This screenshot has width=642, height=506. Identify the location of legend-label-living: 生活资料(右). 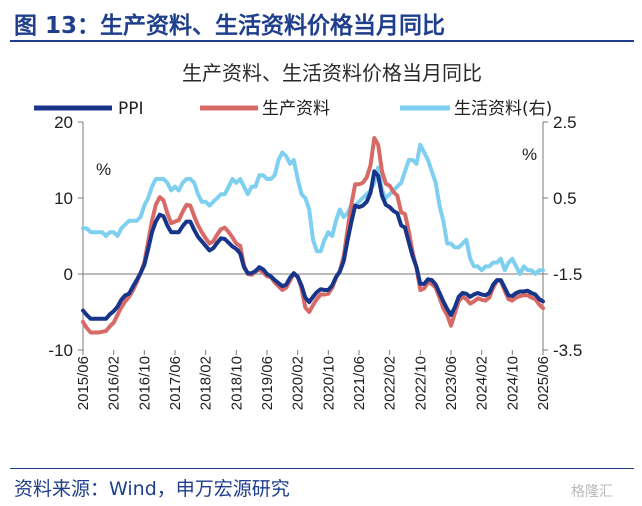
(503, 109).